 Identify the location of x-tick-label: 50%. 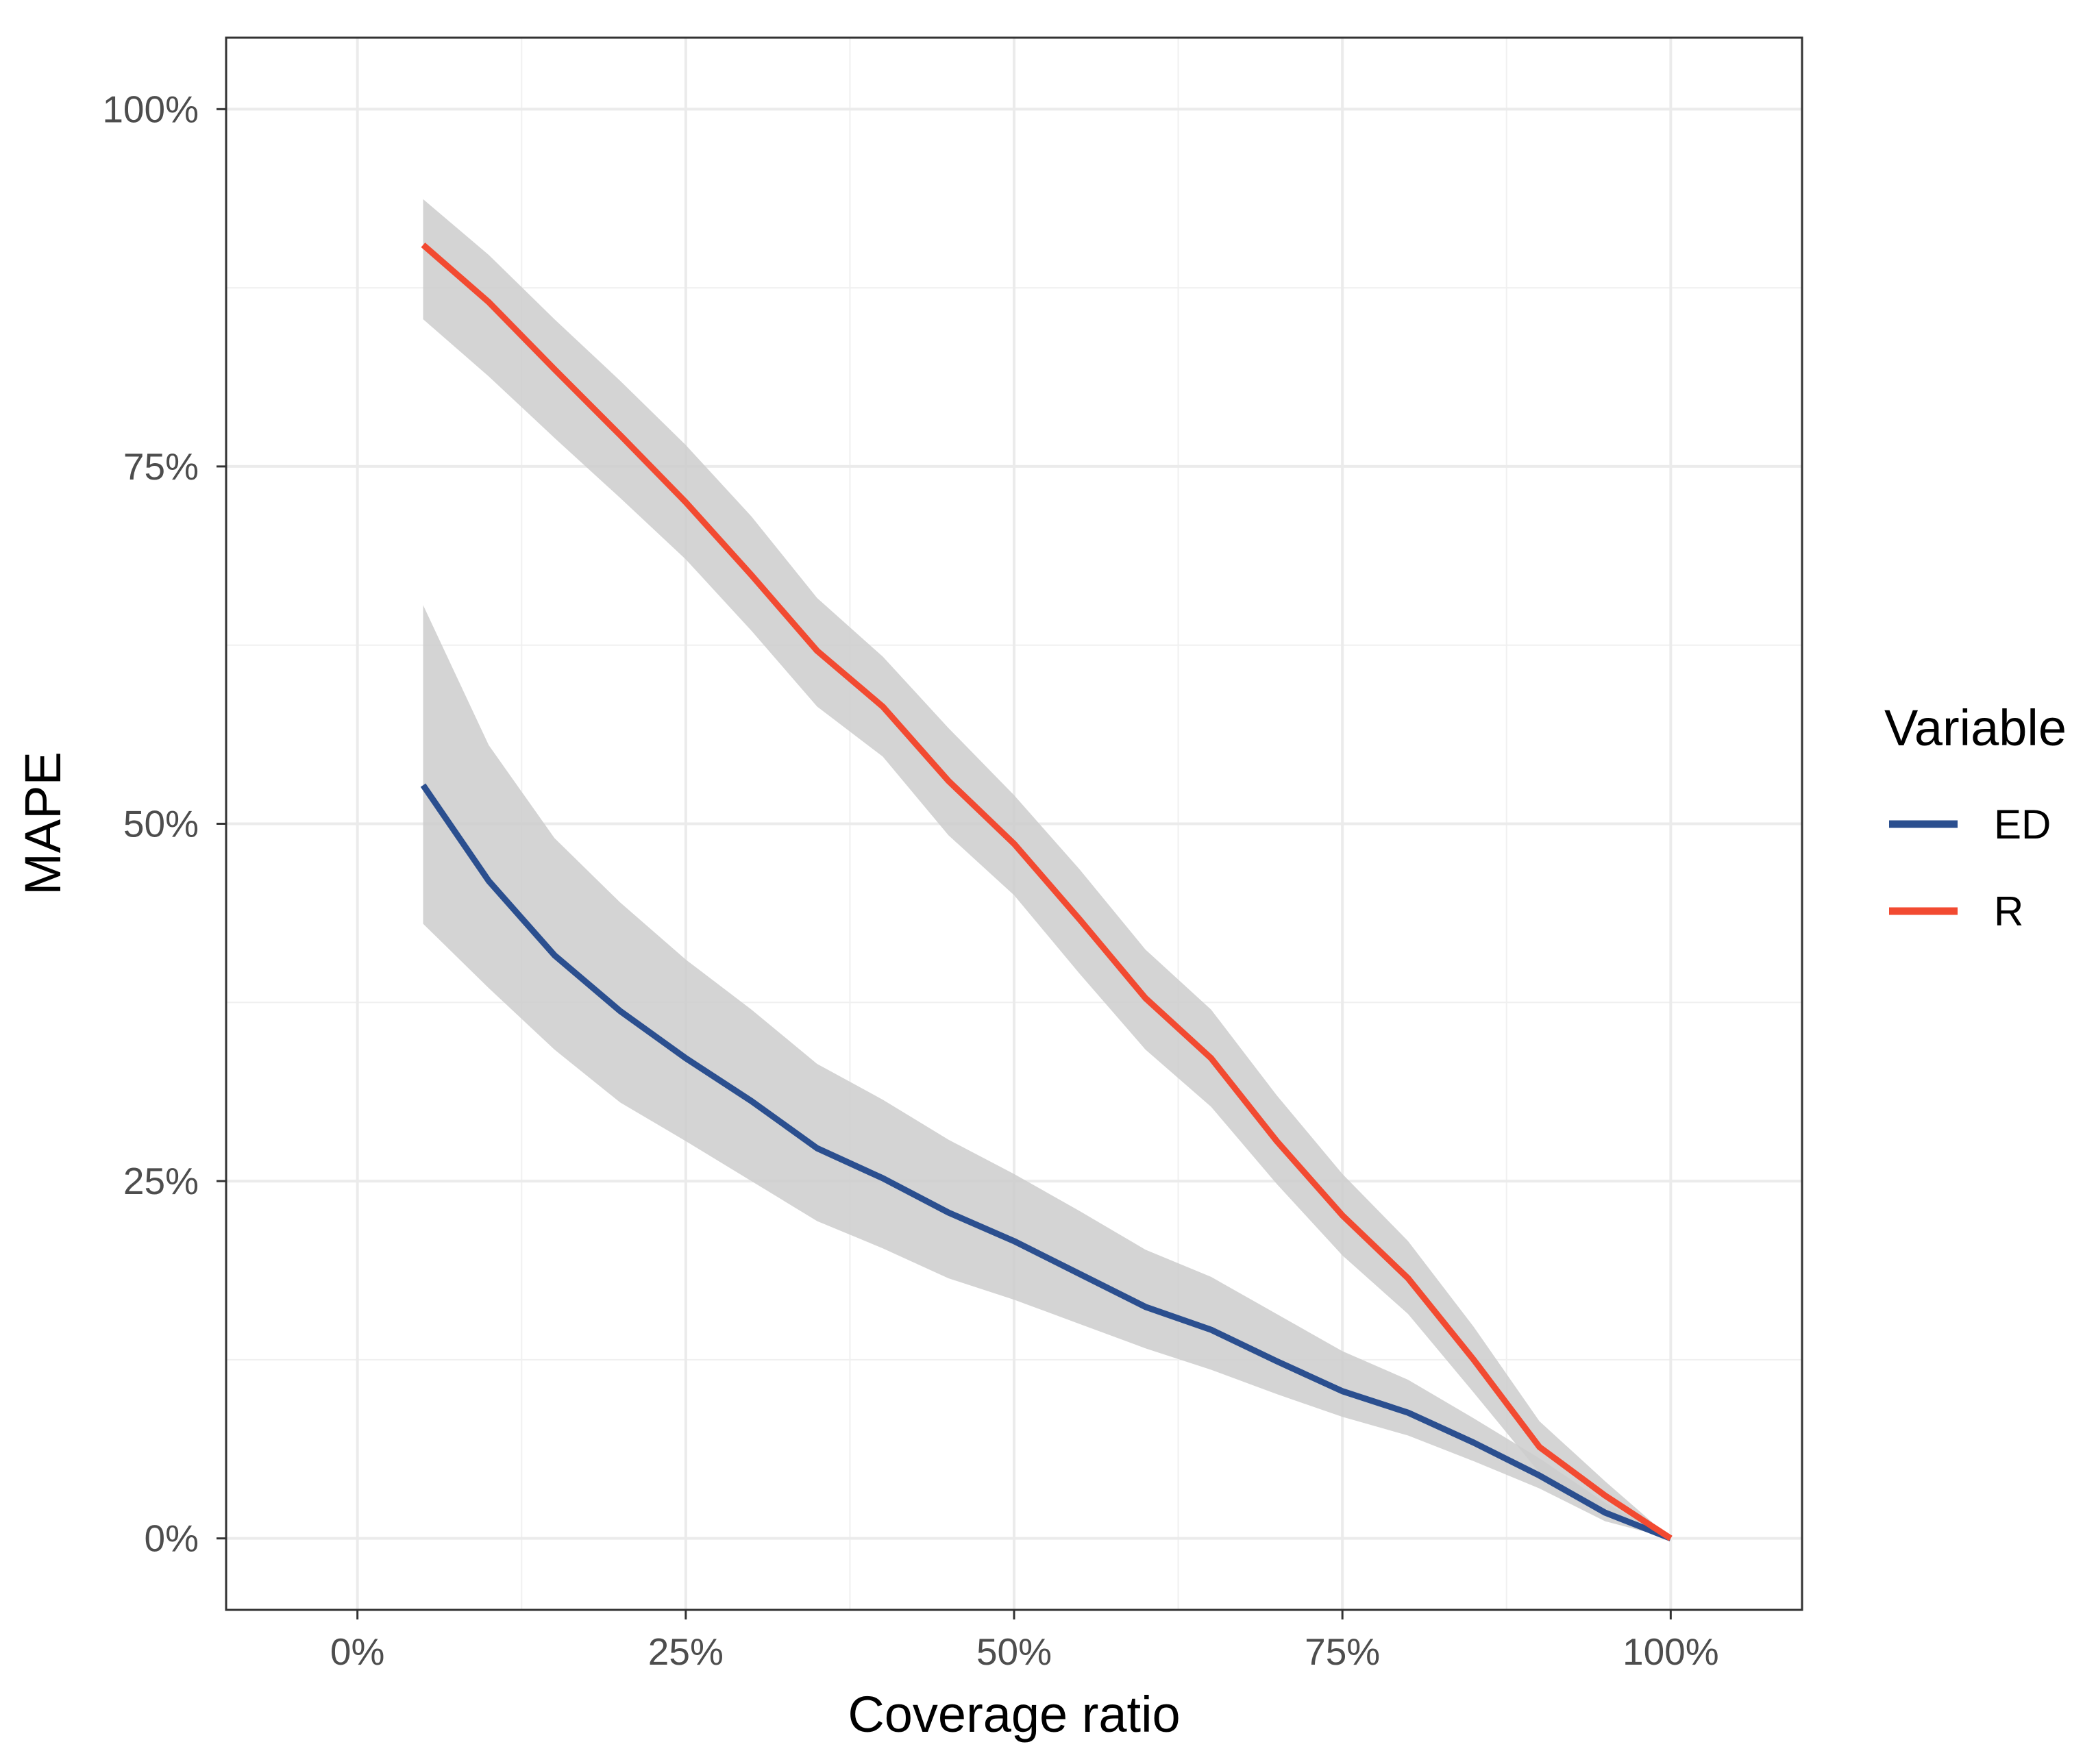
(1014, 1652).